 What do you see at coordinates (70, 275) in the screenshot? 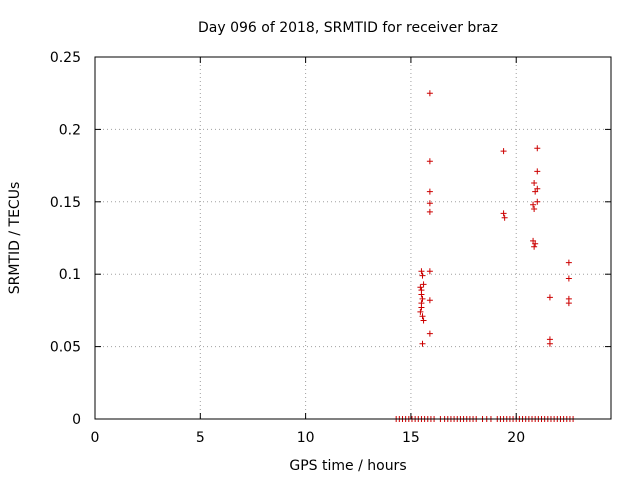
I see `y-tick-label: 0.1` at bounding box center [70, 275].